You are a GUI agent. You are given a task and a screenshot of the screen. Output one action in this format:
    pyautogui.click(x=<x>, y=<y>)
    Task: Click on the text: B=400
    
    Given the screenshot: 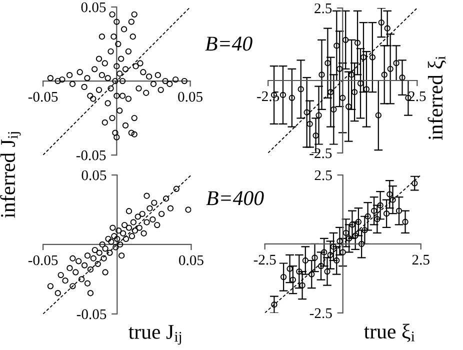 What is the action you would take?
    pyautogui.click(x=235, y=198)
    